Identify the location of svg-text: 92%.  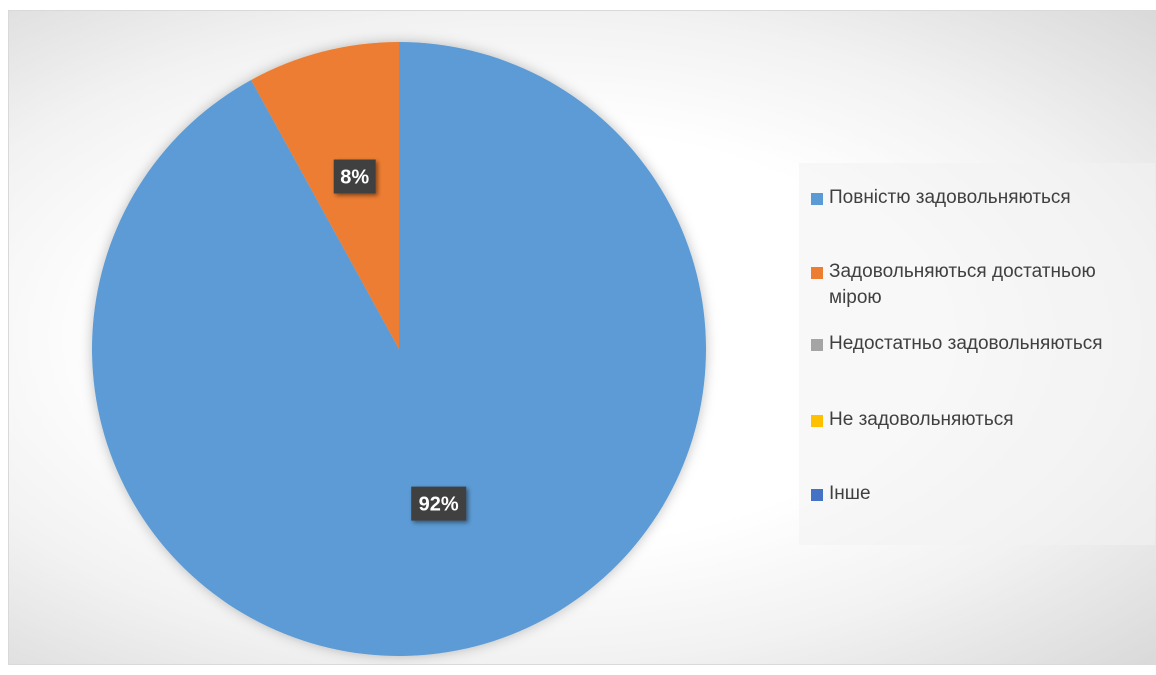
(439, 505).